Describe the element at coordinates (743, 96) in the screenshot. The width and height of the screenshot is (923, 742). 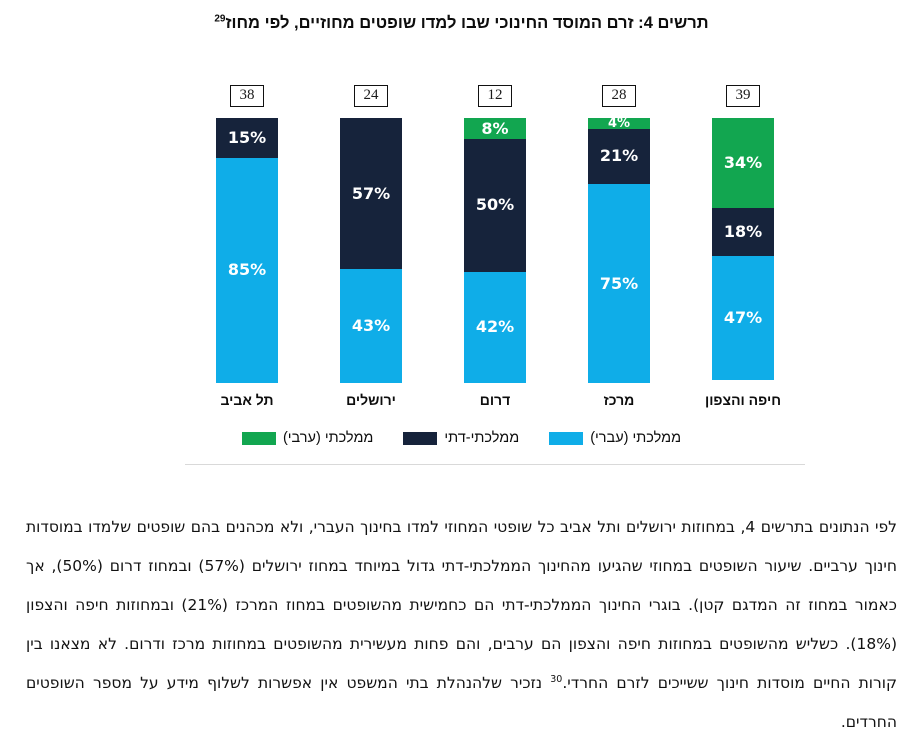
I see `bar-total-badge: 39` at that location.